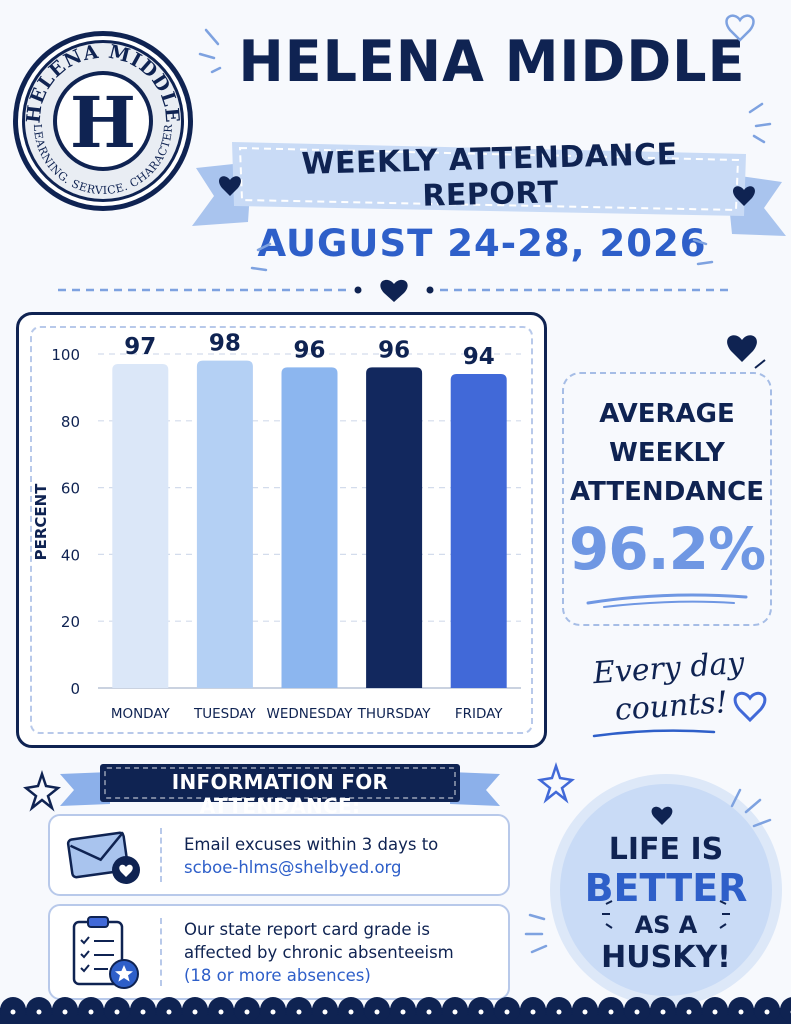 The width and height of the screenshot is (791, 1024). Describe the element at coordinates (667, 549) in the screenshot. I see `average-value: 96.2%` at that location.